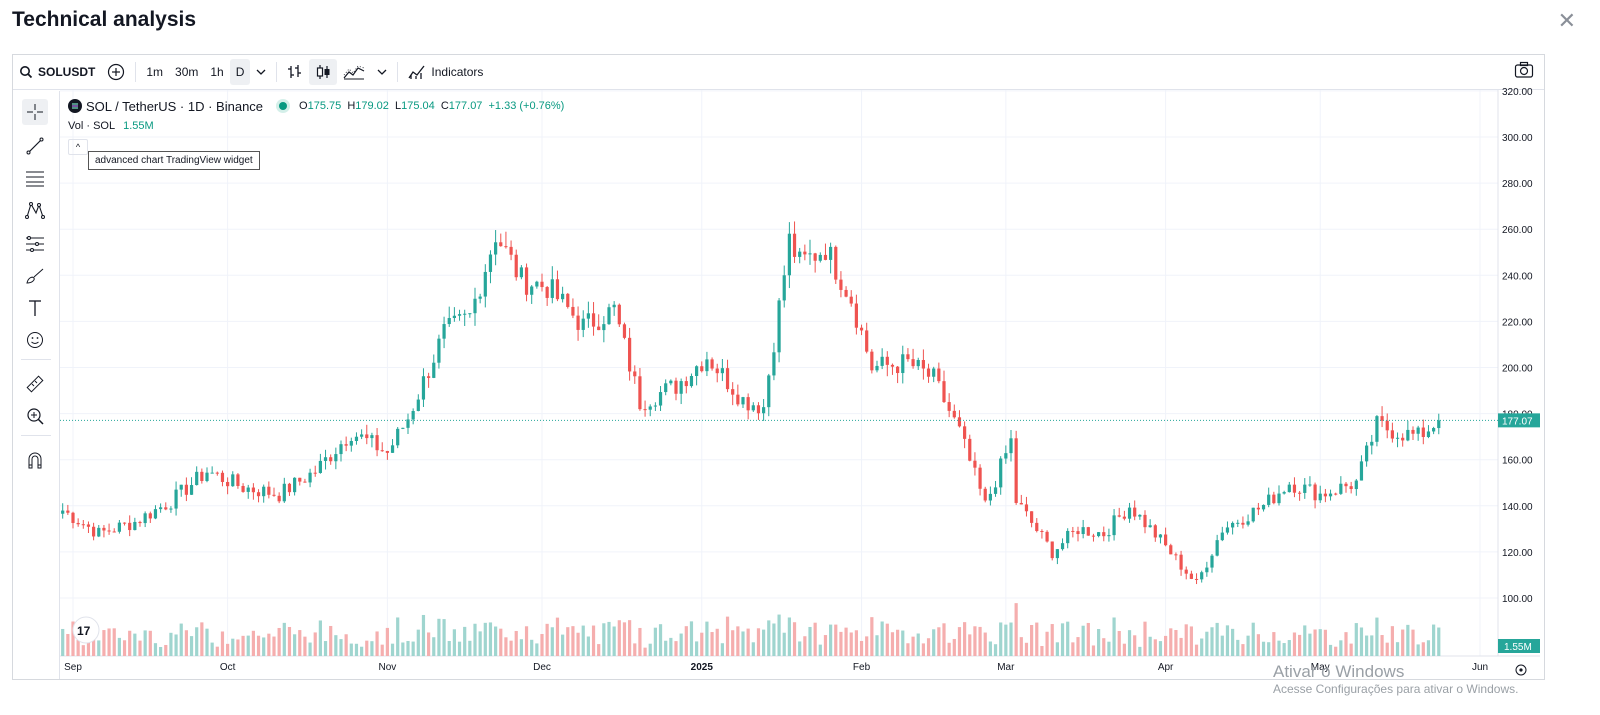  Describe the element at coordinates (1517, 322) in the screenshot. I see `y-tick-label: 220.00` at that location.